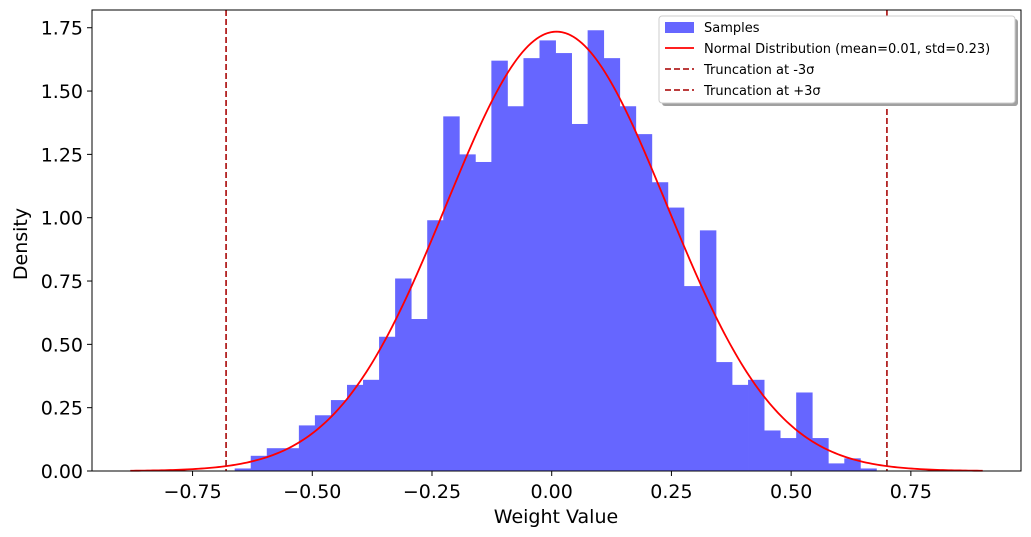 Image resolution: width=1031 pixels, height=537 pixels. Describe the element at coordinates (62, 219) in the screenshot. I see `y-tick-label: 1.00` at that location.